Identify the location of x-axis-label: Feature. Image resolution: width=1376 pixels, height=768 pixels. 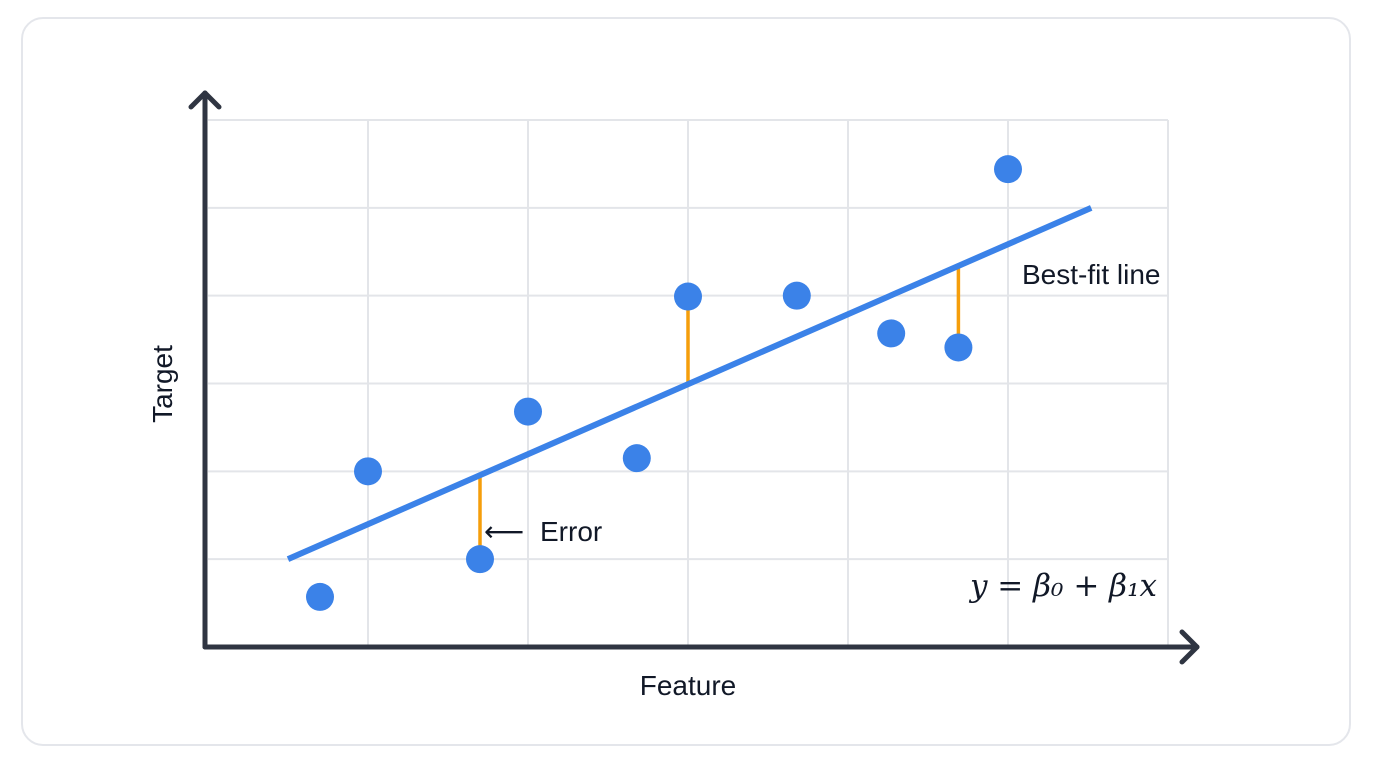
(688, 685).